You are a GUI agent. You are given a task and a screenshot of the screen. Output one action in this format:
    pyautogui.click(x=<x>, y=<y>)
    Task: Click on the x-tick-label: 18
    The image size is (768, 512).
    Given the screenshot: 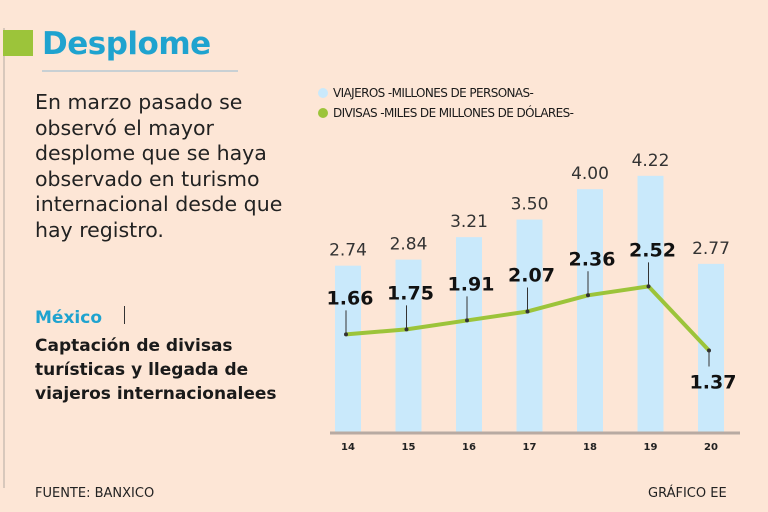 What is the action you would take?
    pyautogui.click(x=590, y=447)
    